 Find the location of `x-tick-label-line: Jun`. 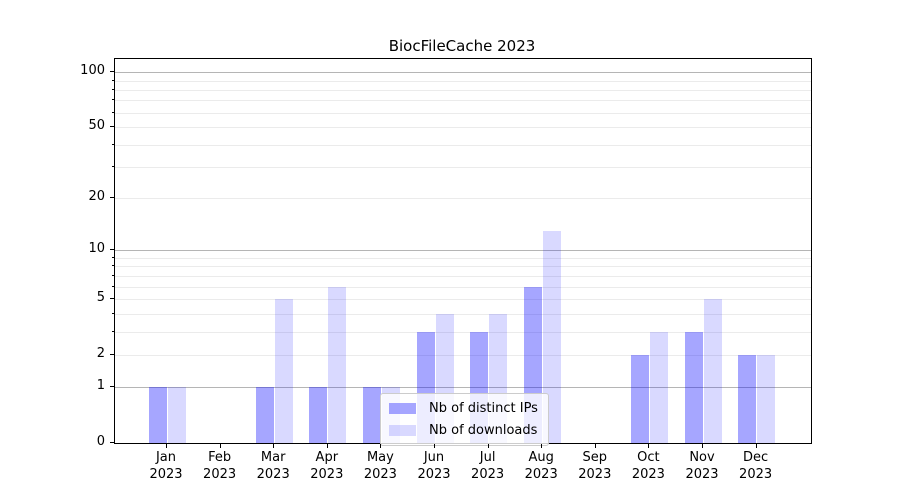

x-tick-label-line: Jun is located at coordinates (434, 457).